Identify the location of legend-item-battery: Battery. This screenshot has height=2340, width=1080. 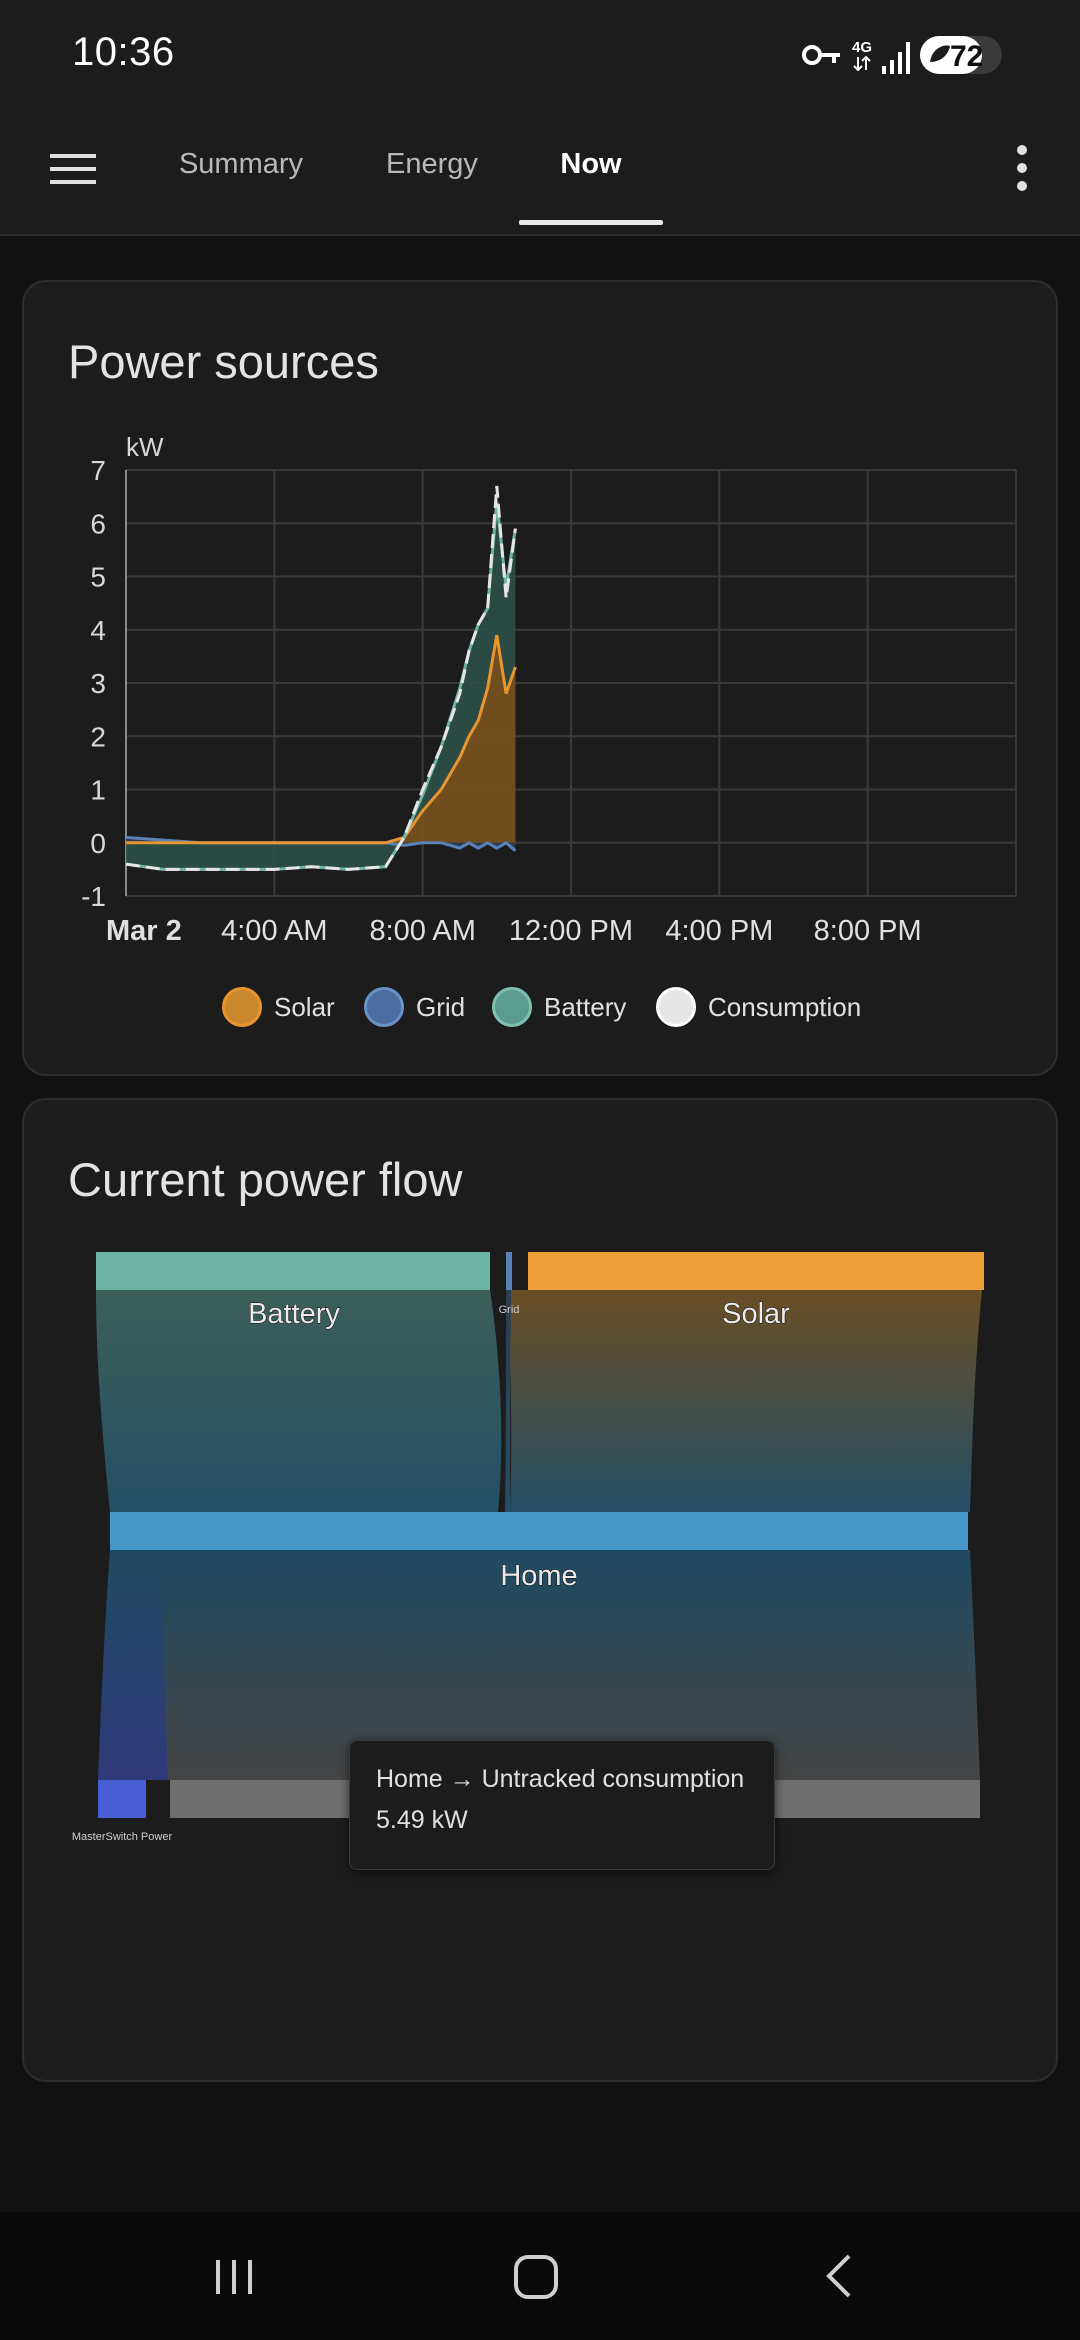
(559, 1007).